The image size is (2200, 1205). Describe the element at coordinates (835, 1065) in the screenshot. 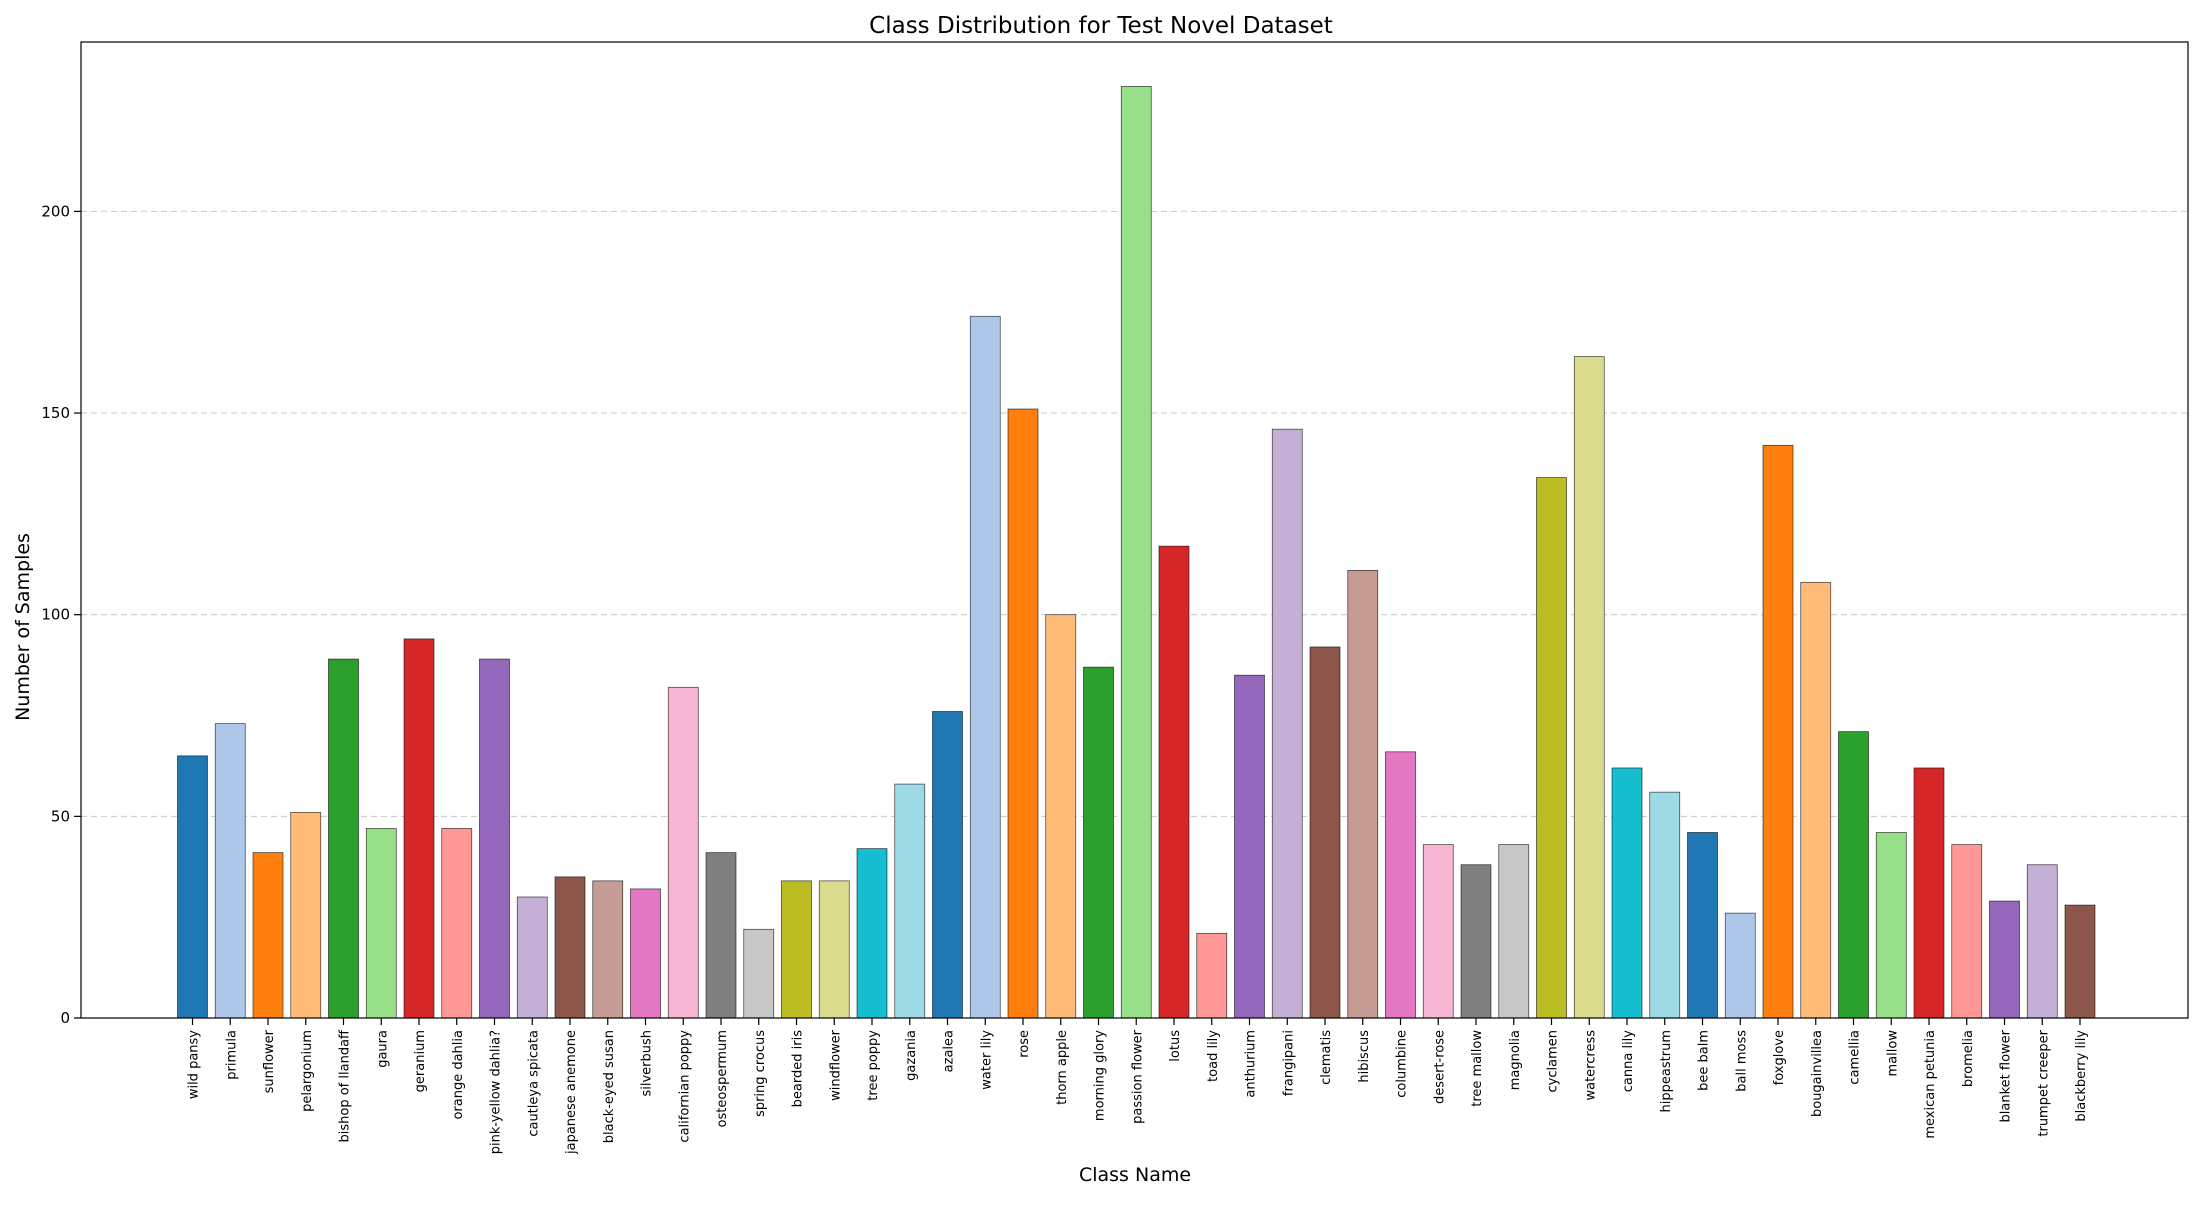

I see `x-tick-label: windflower` at that location.